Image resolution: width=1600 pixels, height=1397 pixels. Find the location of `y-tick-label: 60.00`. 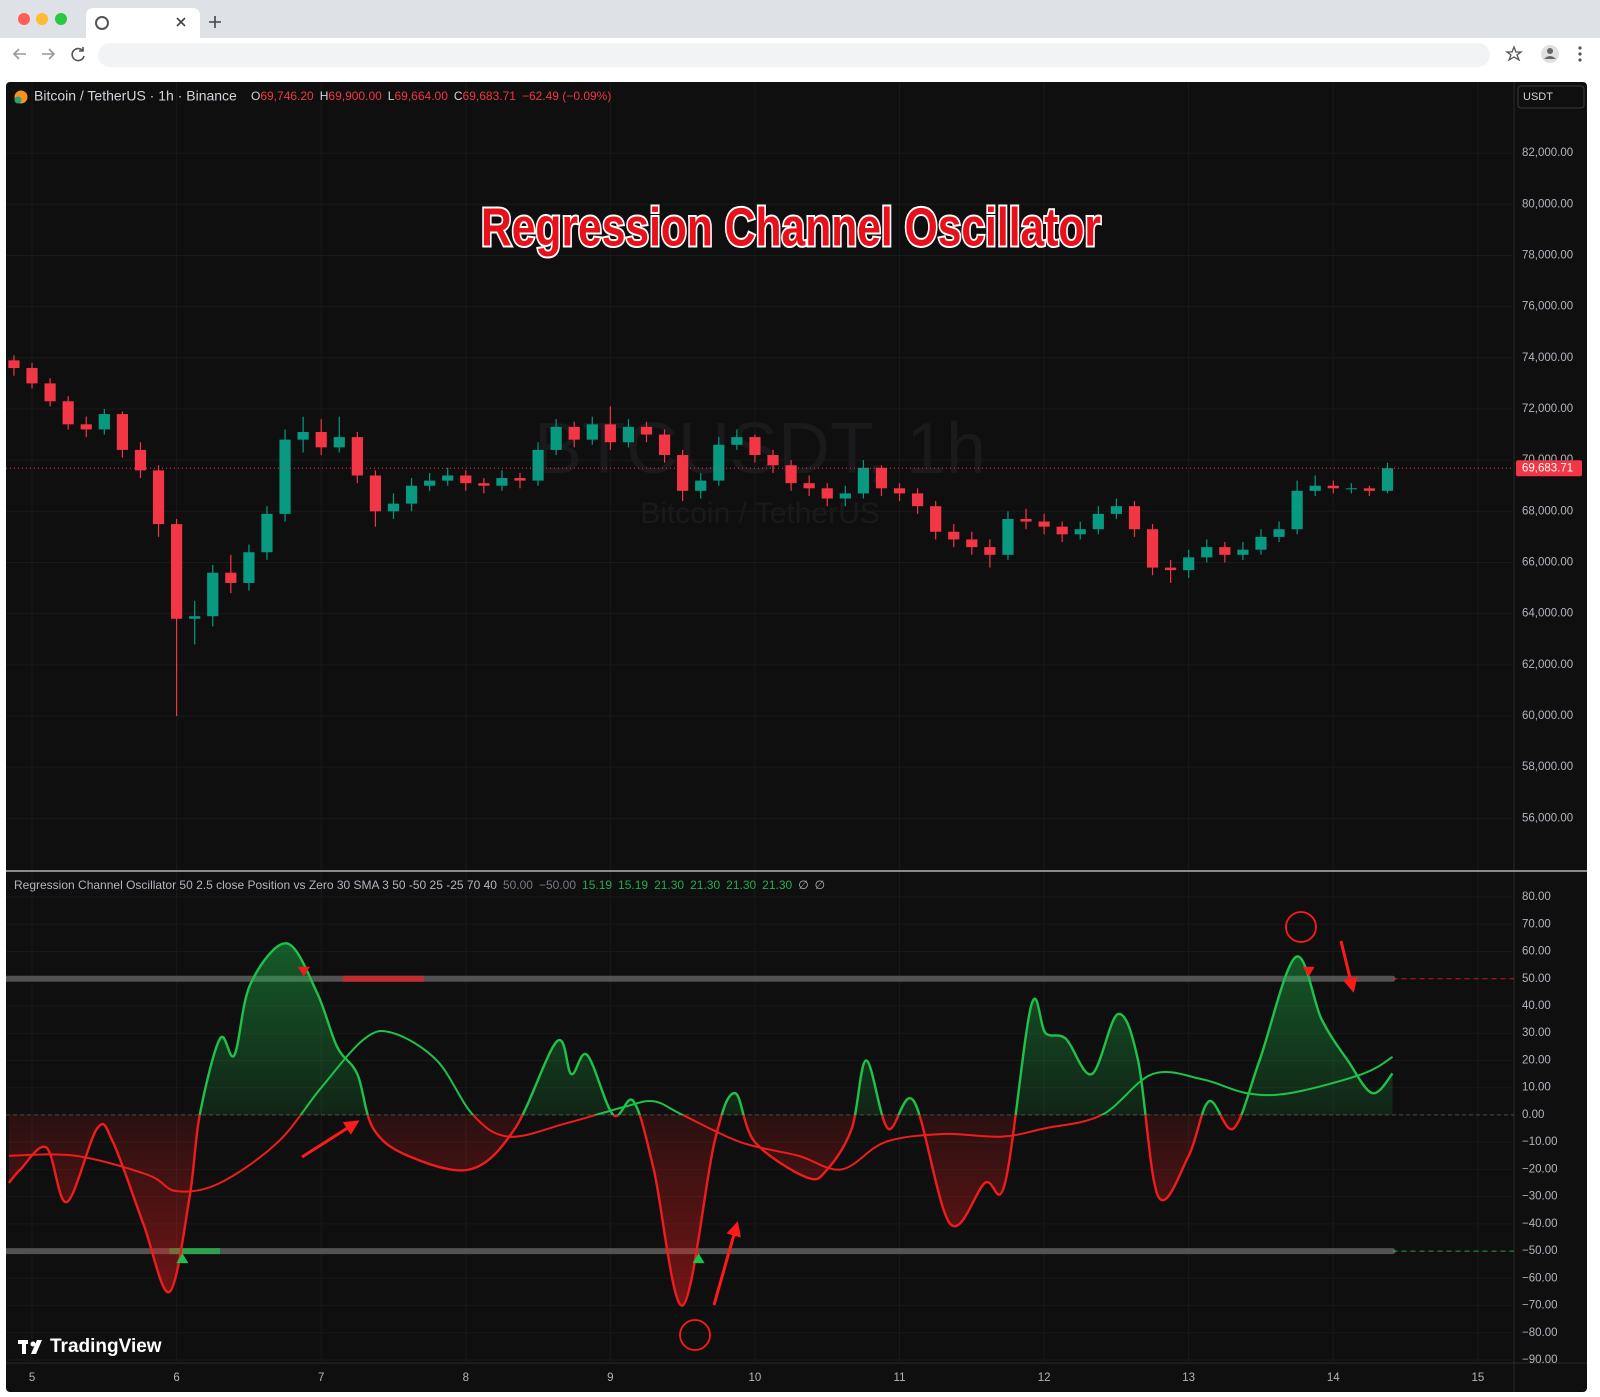

y-tick-label: 60.00 is located at coordinates (1536, 952).